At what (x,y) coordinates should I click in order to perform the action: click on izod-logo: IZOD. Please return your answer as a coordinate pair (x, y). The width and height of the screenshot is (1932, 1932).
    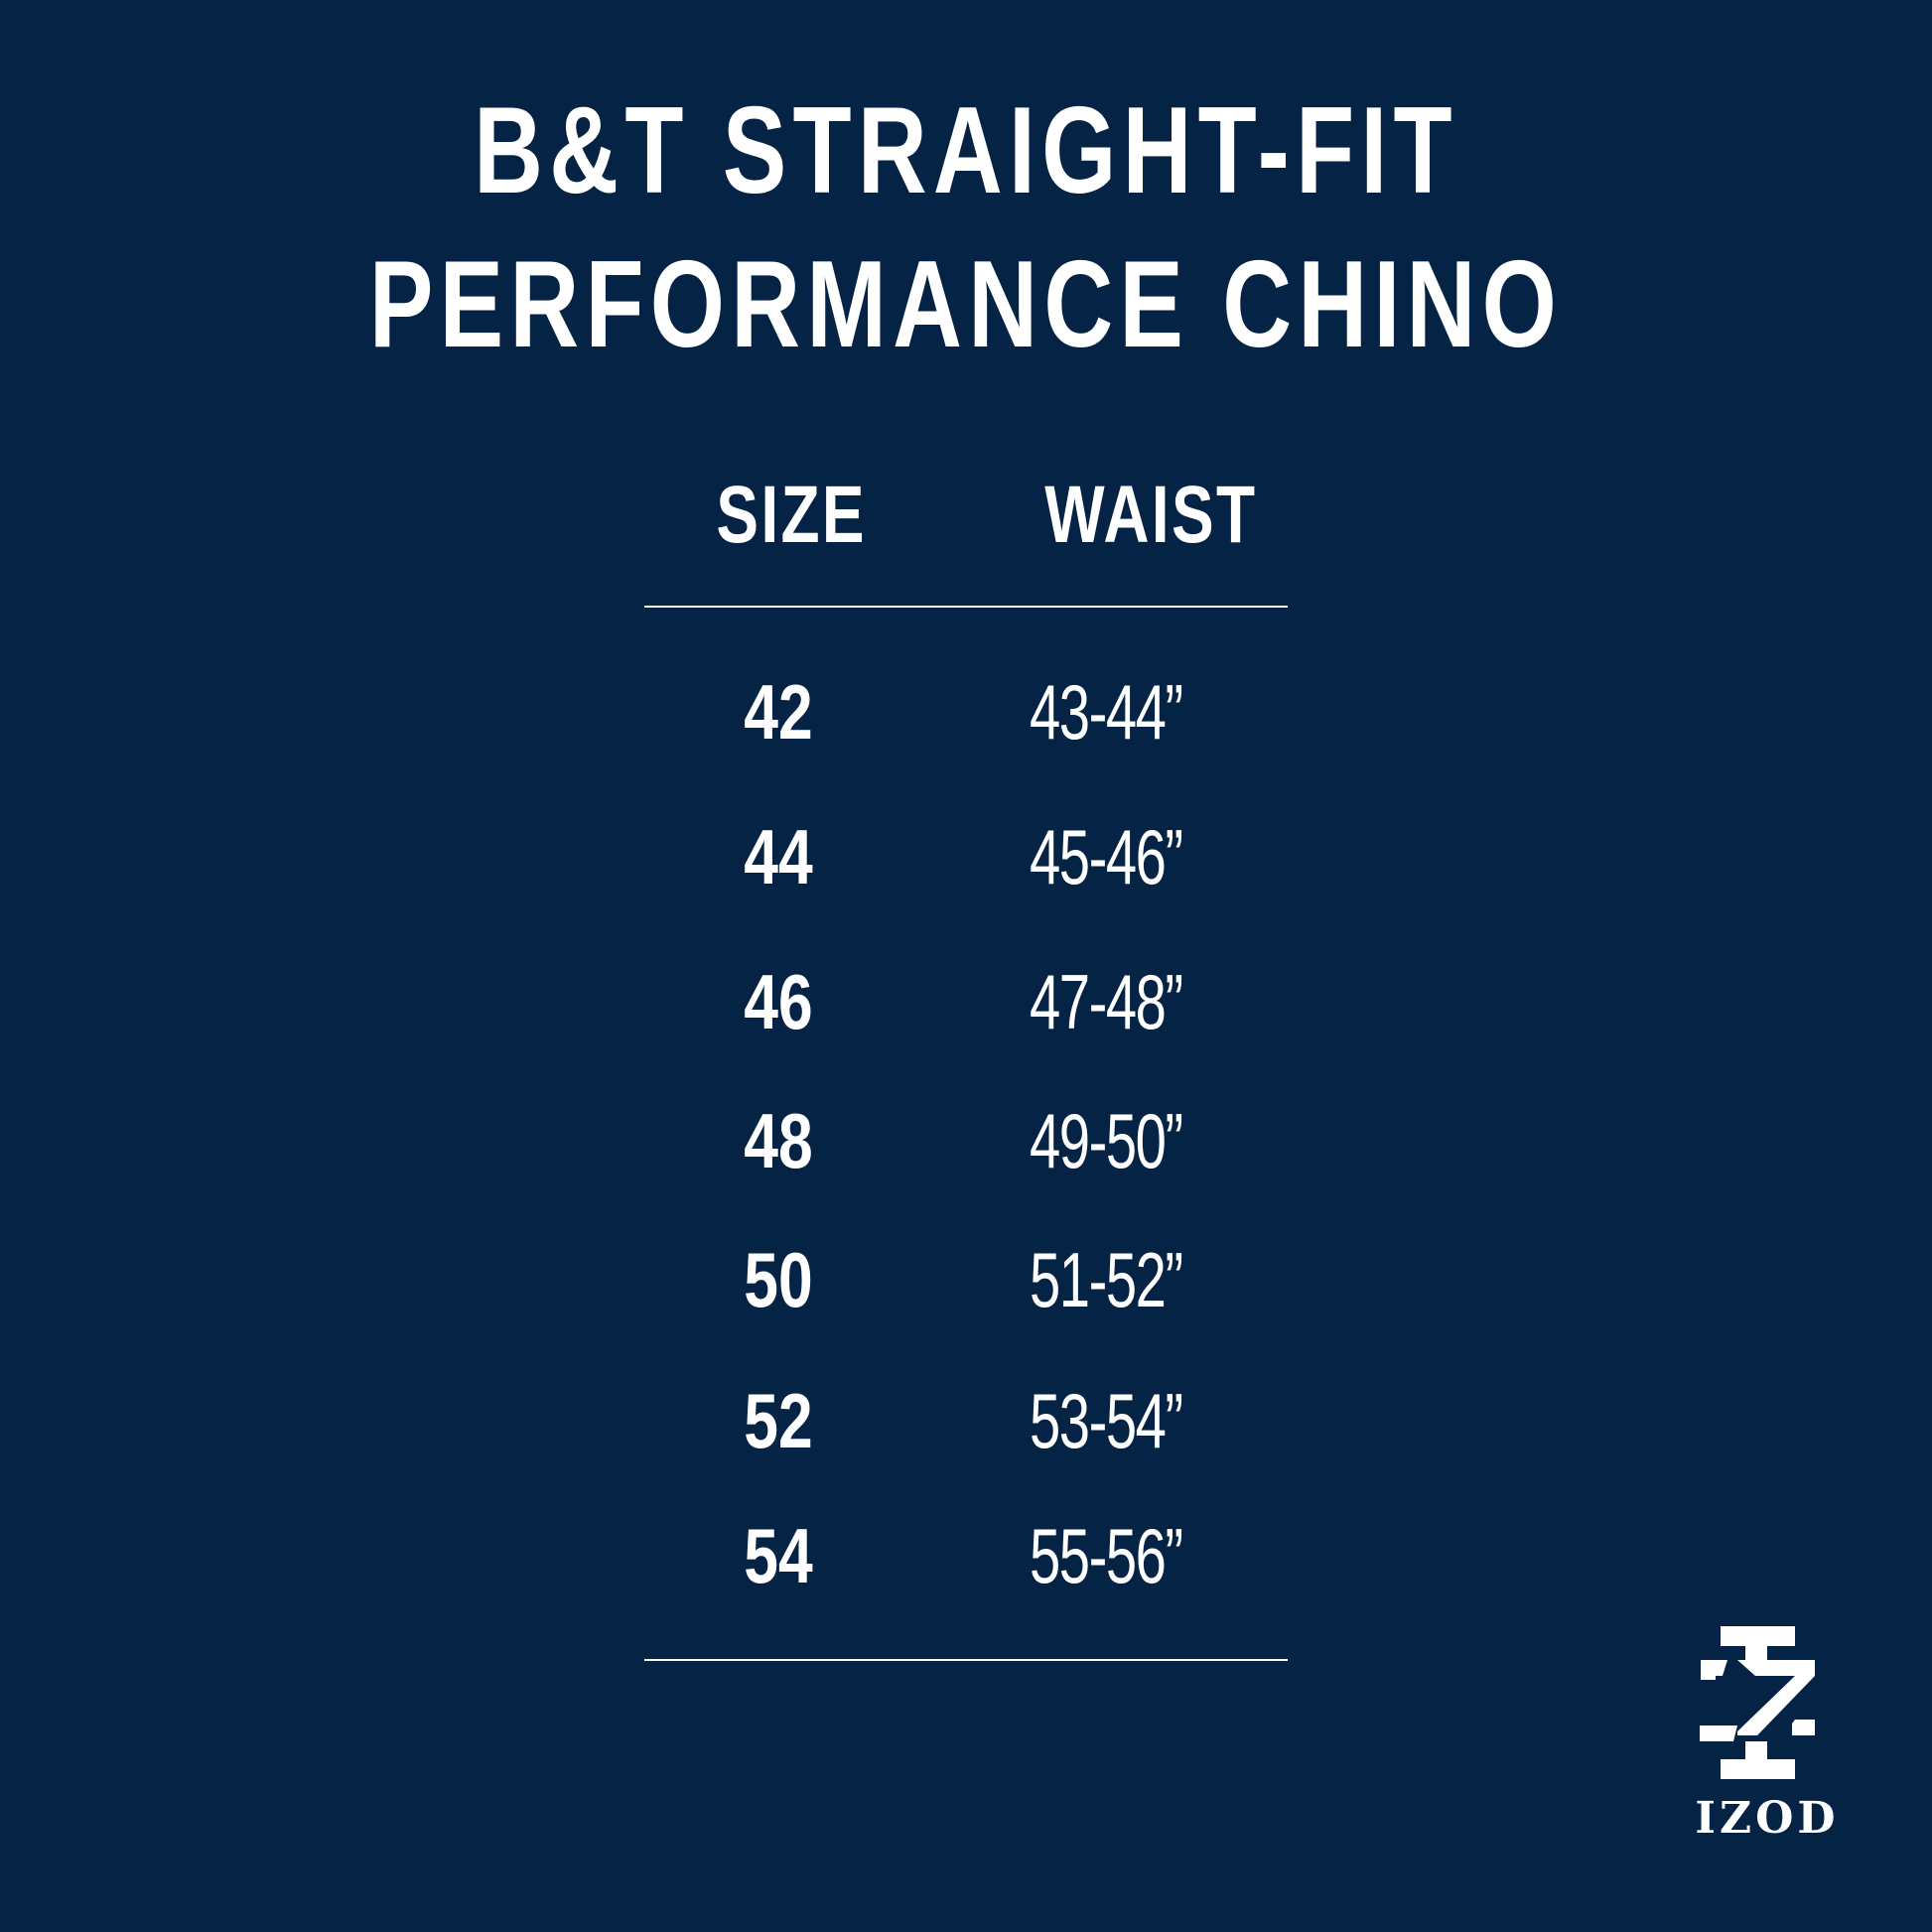
    Looking at the image, I should click on (1767, 1735).